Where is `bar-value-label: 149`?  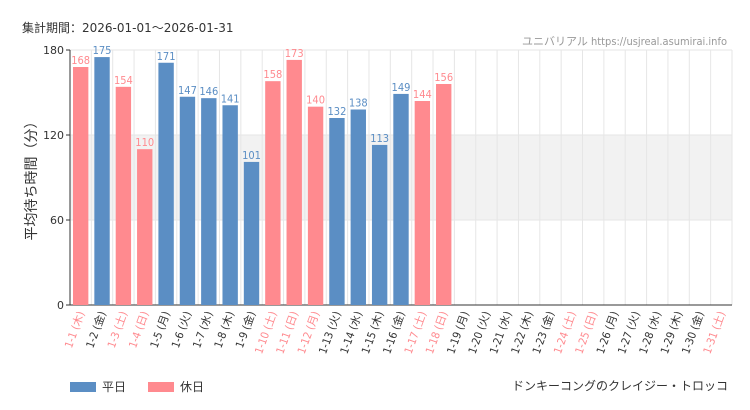 bar-value-label: 149 is located at coordinates (401, 87).